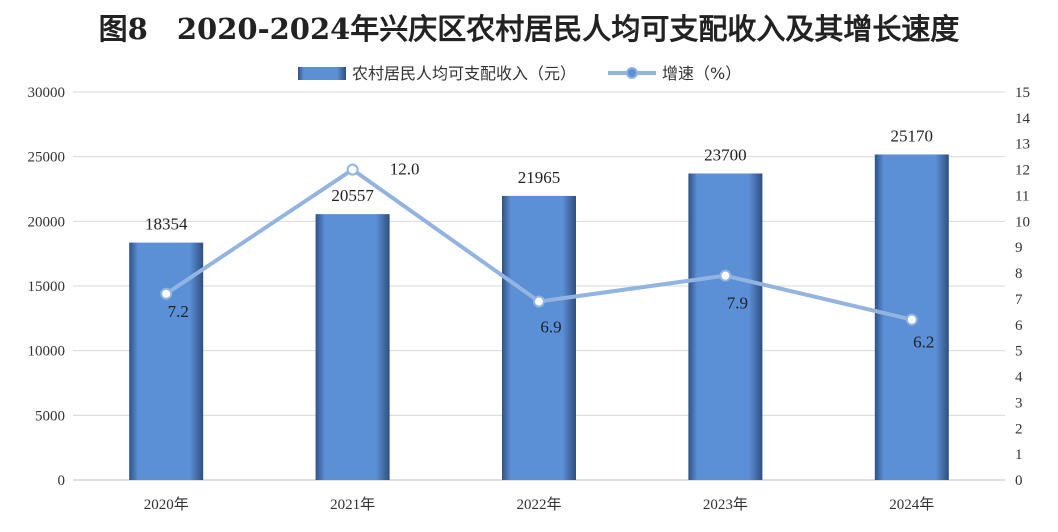 The height and width of the screenshot is (532, 1058). I want to click on left-tick-label: 10000, so click(47, 352).